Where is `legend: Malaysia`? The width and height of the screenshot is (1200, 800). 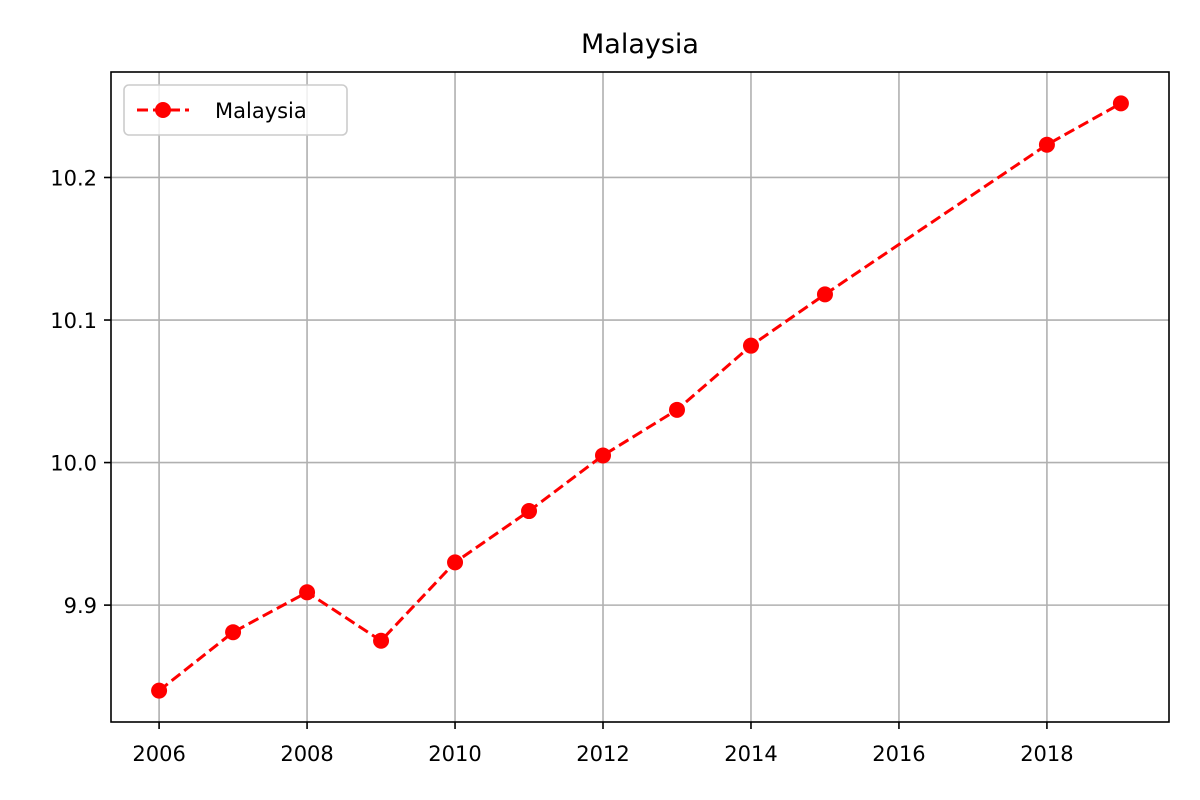
legend: Malaysia is located at coordinates (235, 110).